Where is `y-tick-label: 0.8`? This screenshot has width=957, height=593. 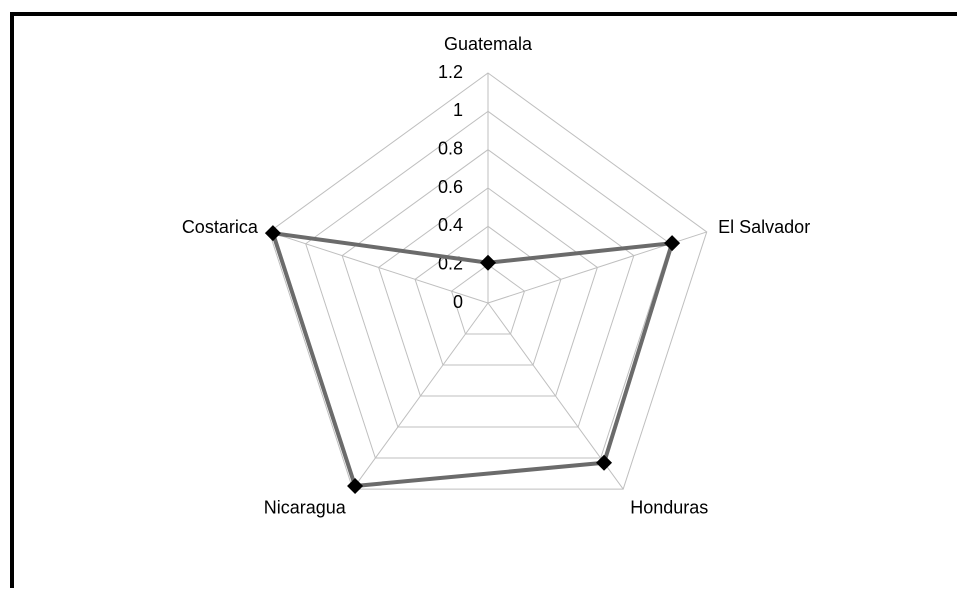 y-tick-label: 0.8 is located at coordinates (450, 148).